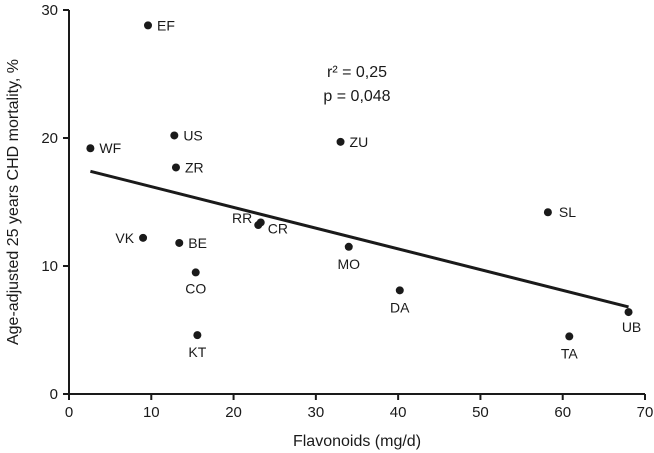 The height and width of the screenshot is (453, 654). What do you see at coordinates (54, 394) in the screenshot?
I see `y-tick-label: 0` at bounding box center [54, 394].